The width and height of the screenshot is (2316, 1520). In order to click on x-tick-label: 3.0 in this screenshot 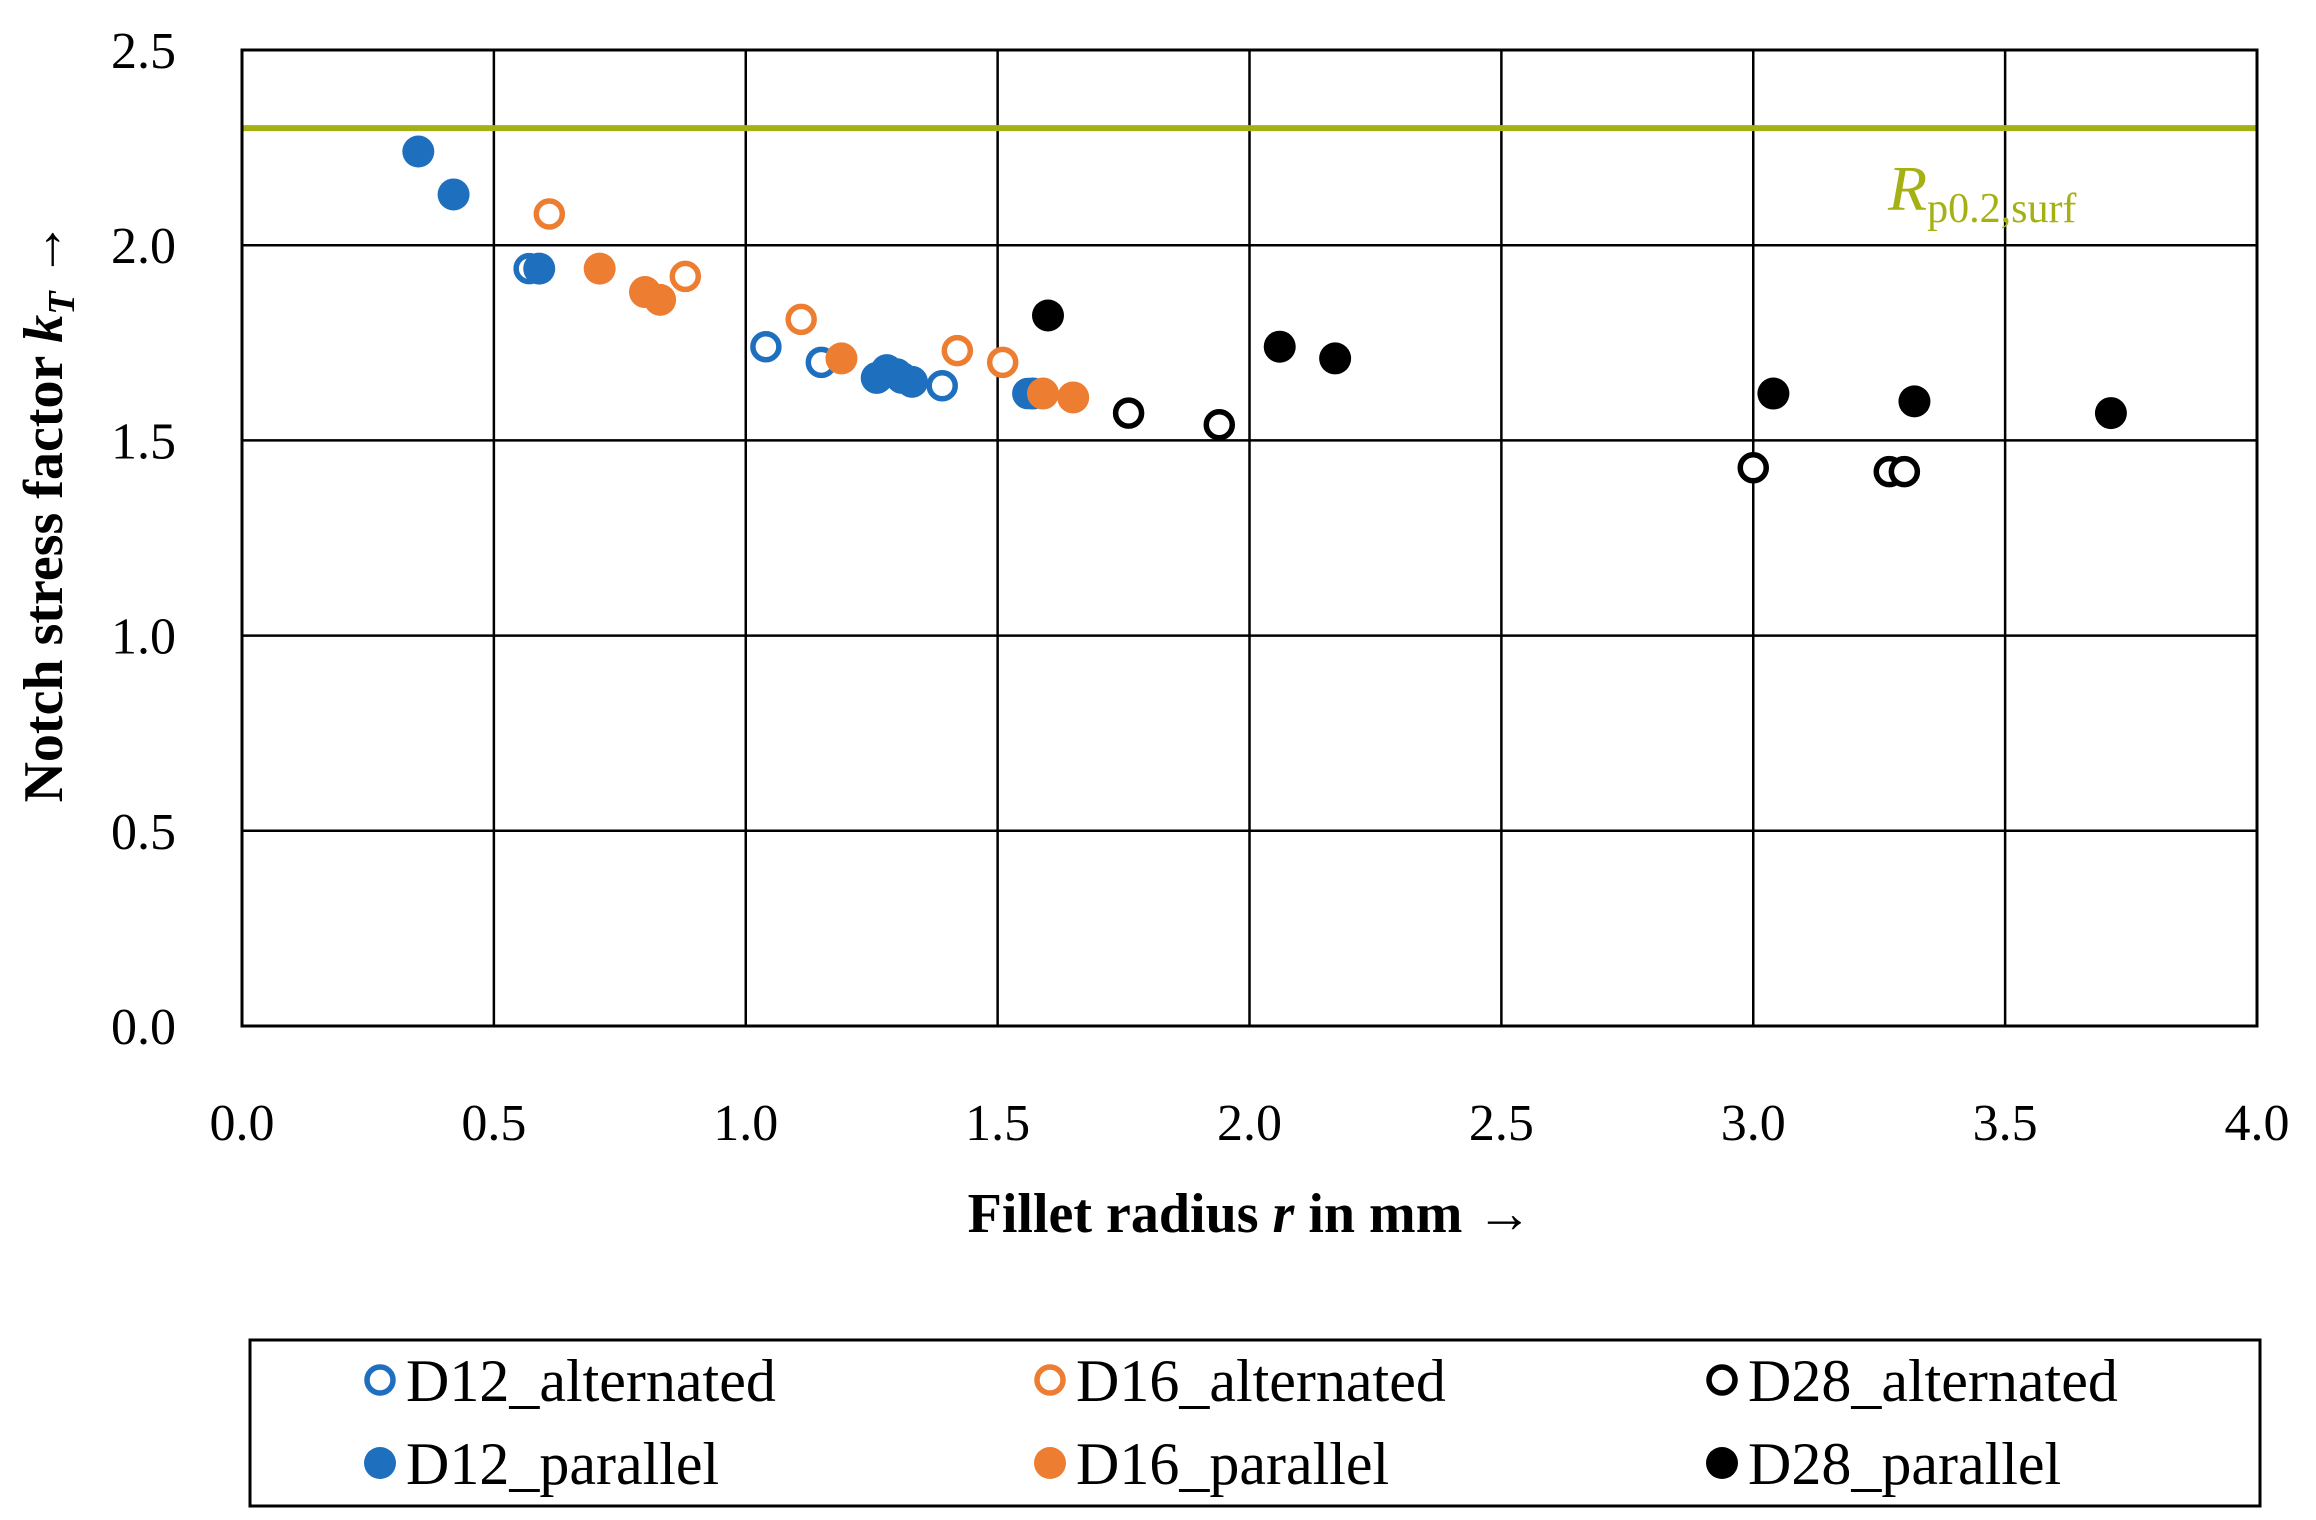, I will do `click(1753, 1123)`.